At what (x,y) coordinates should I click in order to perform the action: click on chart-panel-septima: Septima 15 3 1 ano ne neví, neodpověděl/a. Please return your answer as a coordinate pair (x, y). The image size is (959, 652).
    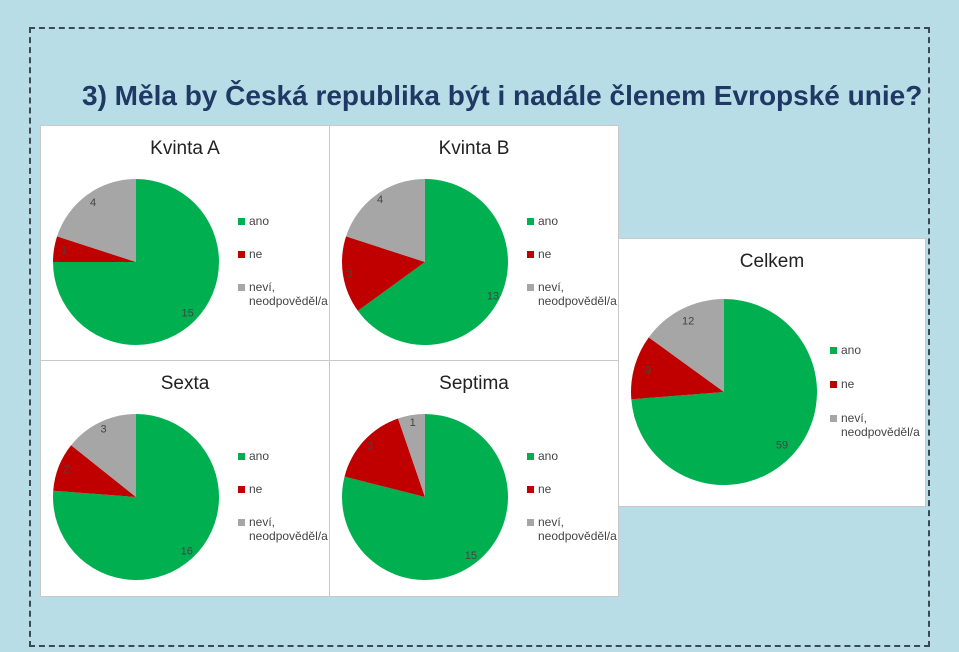
    Looking at the image, I should click on (474, 478).